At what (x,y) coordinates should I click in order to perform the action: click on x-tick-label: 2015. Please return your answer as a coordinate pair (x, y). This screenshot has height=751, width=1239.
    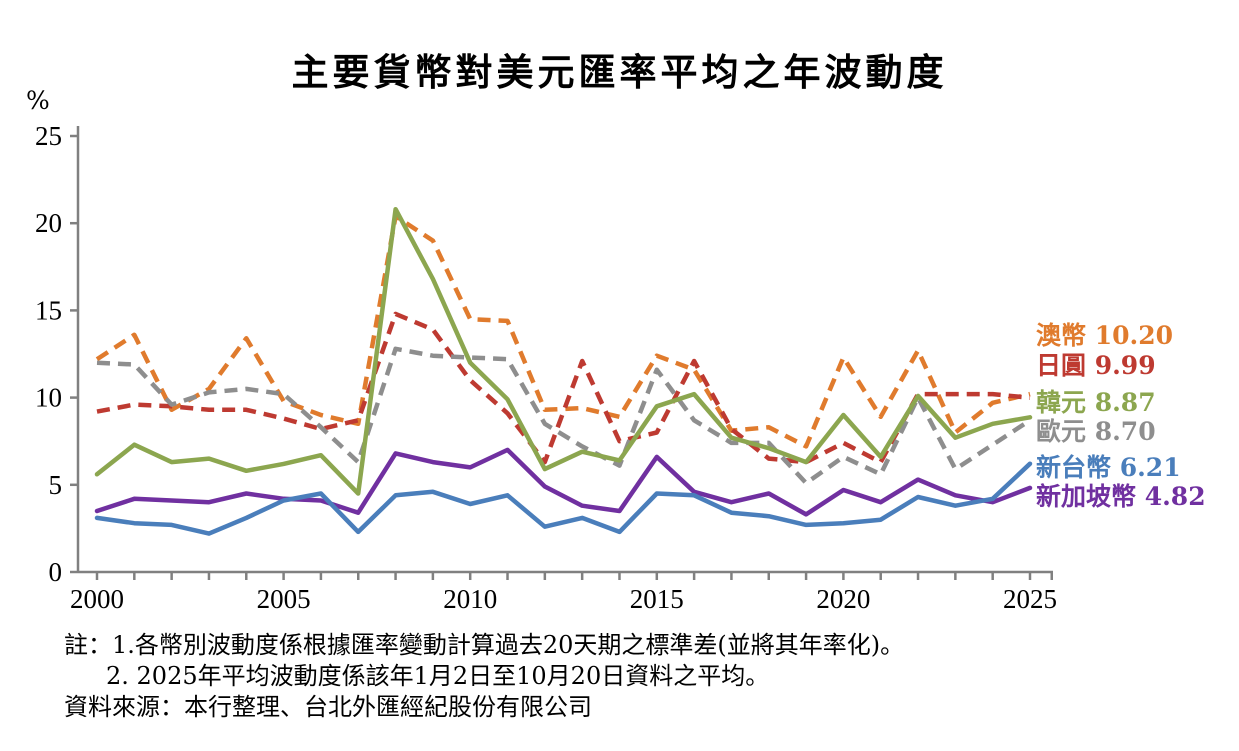
    Looking at the image, I should click on (657, 599).